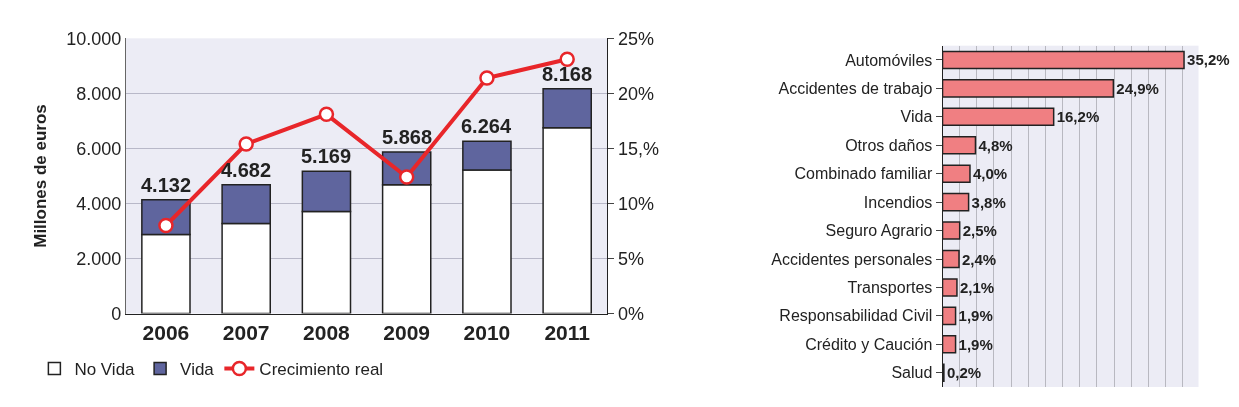  Describe the element at coordinates (635, 203) in the screenshot. I see `y2-tick-label: 10%` at that location.